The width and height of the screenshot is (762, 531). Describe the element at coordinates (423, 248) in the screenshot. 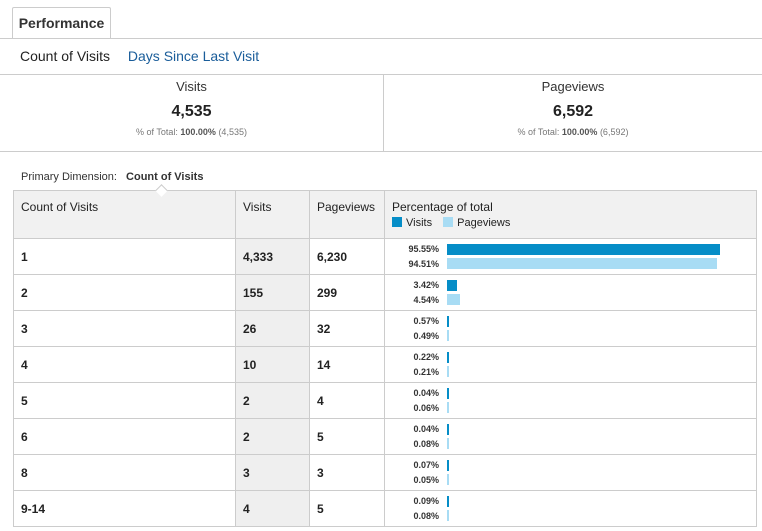

I see `visits-percent: 95.55%` at that location.